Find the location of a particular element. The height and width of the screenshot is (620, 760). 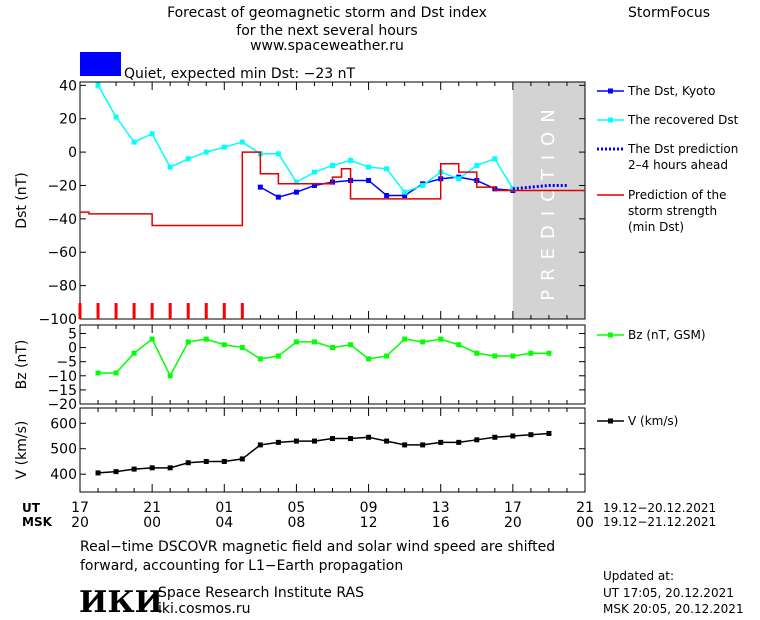

updated-msk: MSK 20:05, 20.12.2021 is located at coordinates (673, 609).